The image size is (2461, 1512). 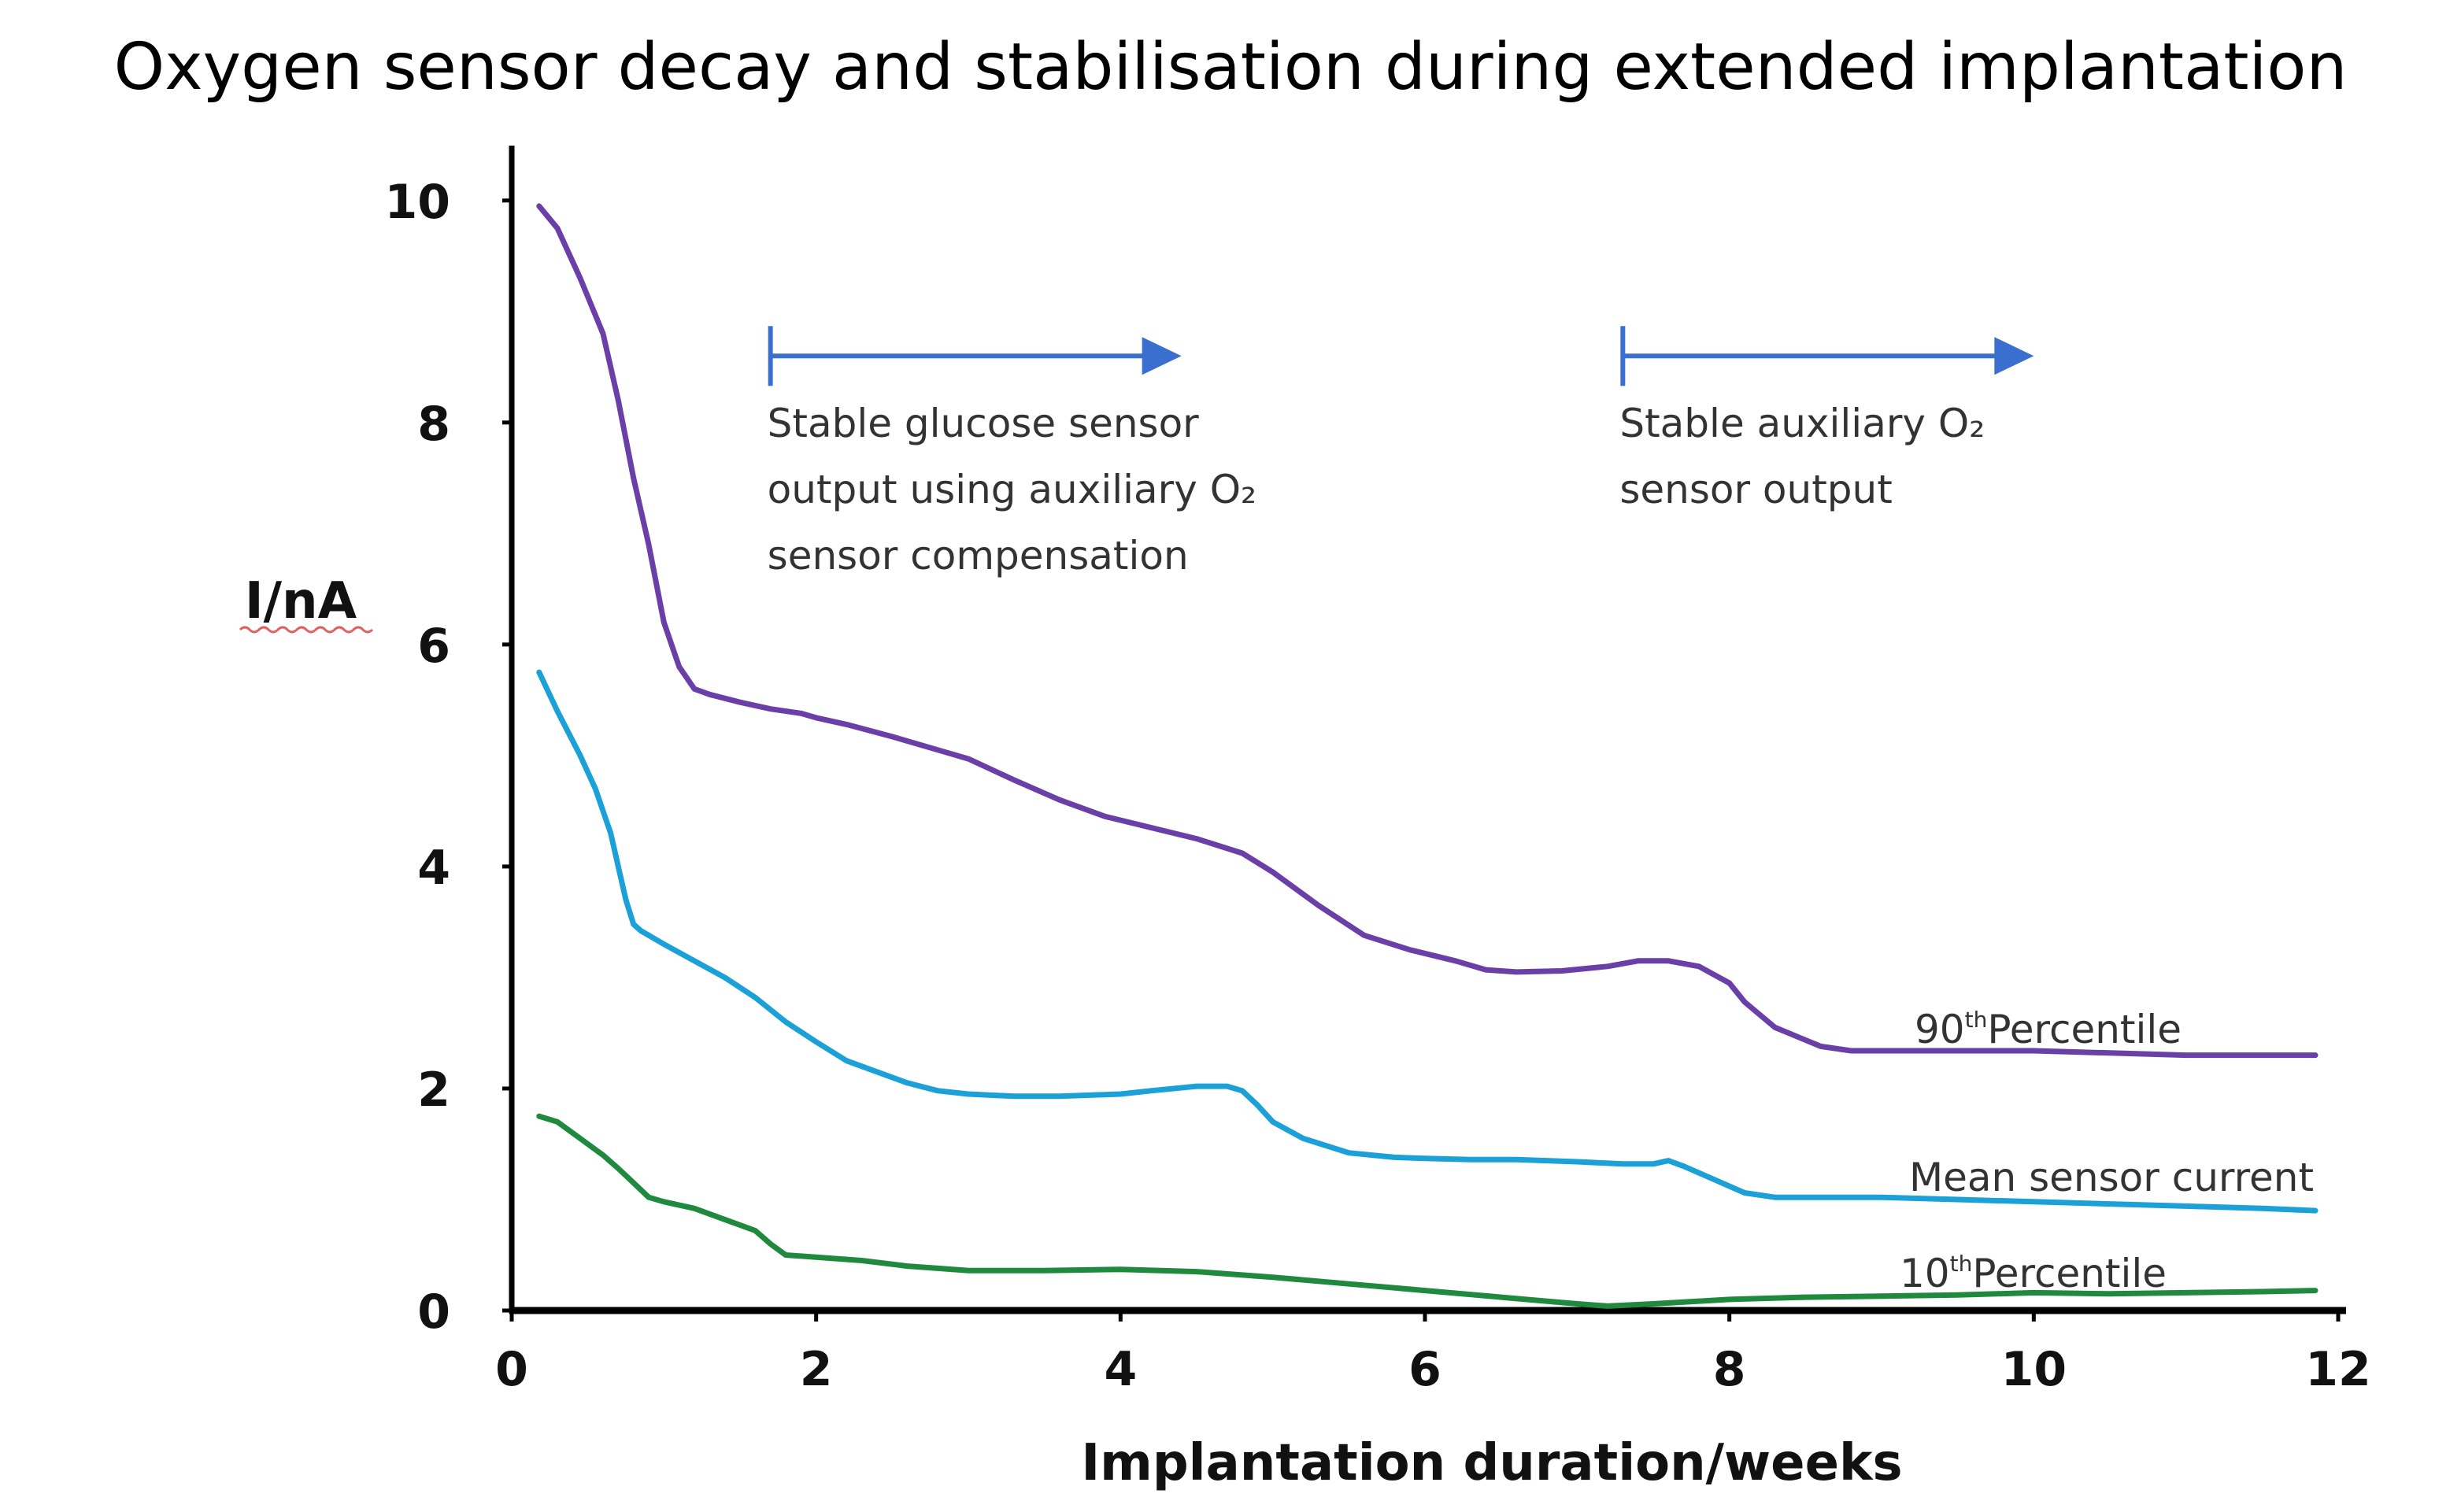 What do you see at coordinates (2338, 1369) in the screenshot?
I see `x-tick-label: 12` at bounding box center [2338, 1369].